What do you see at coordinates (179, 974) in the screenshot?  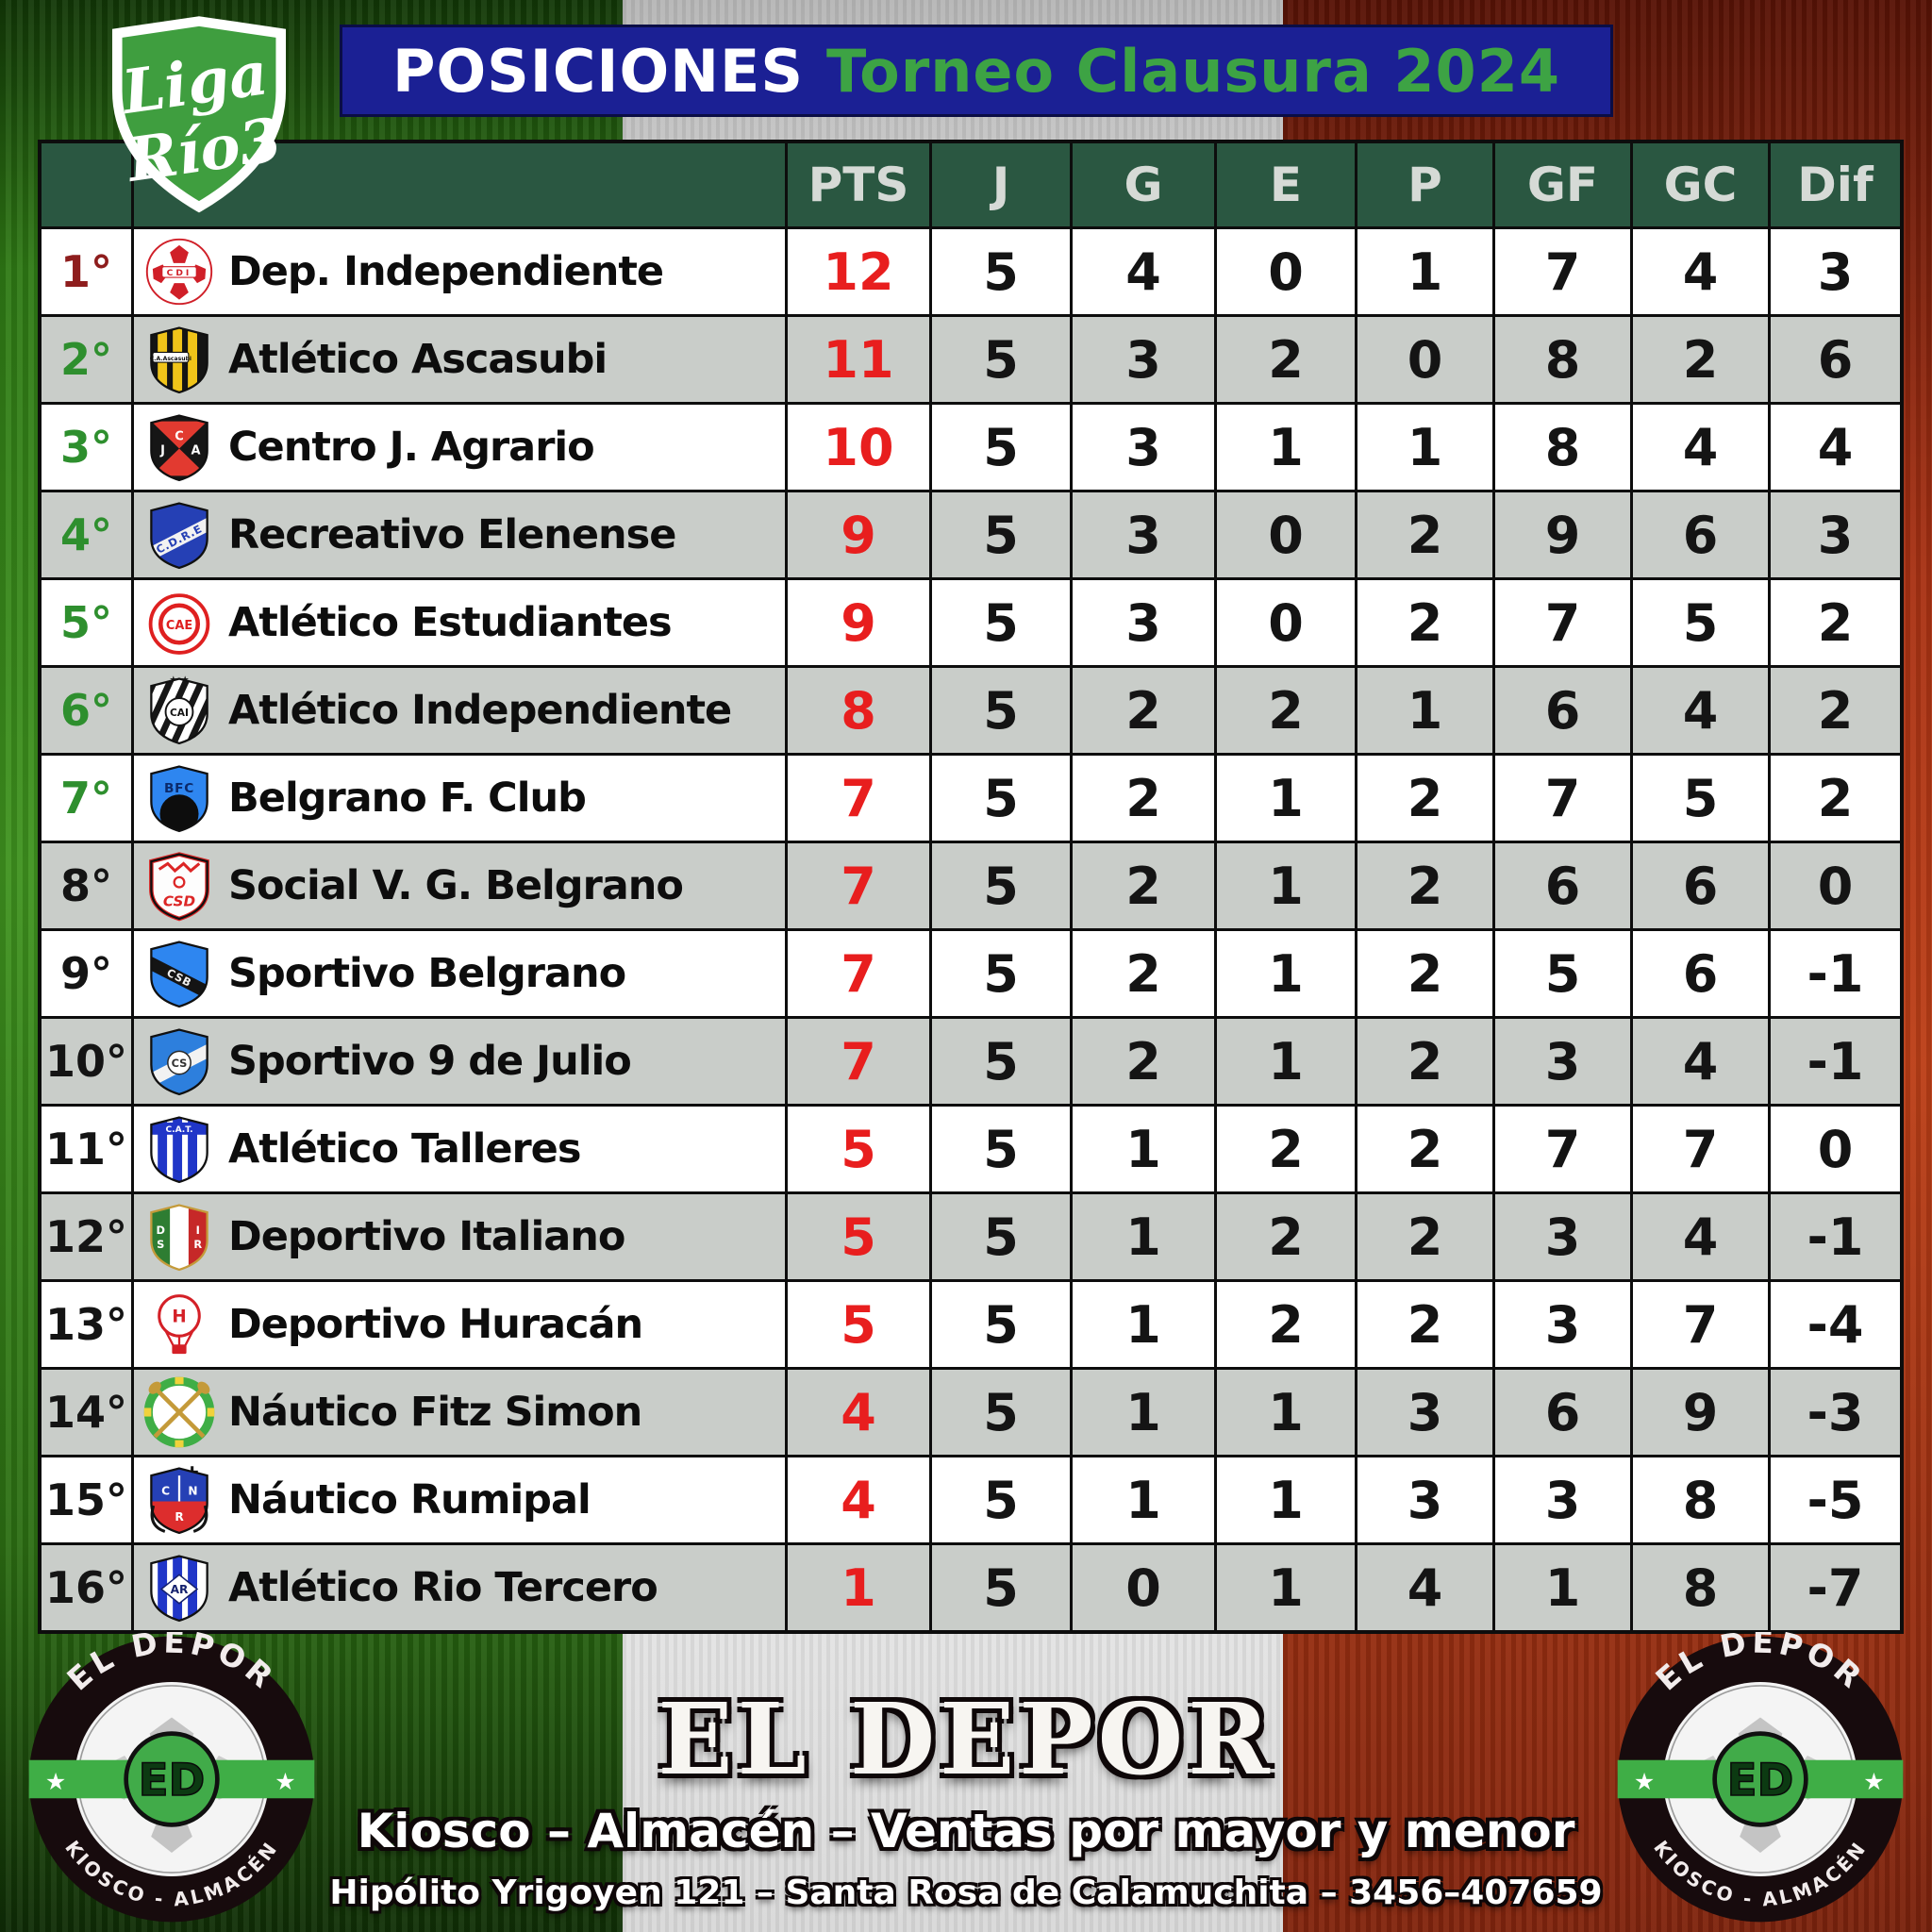 I see `team-logo: CSB` at bounding box center [179, 974].